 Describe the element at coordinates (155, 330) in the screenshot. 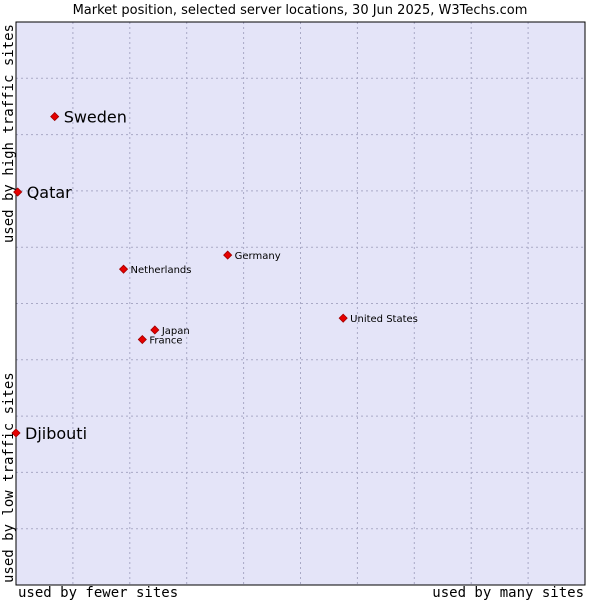

I see `marker-japan` at that location.